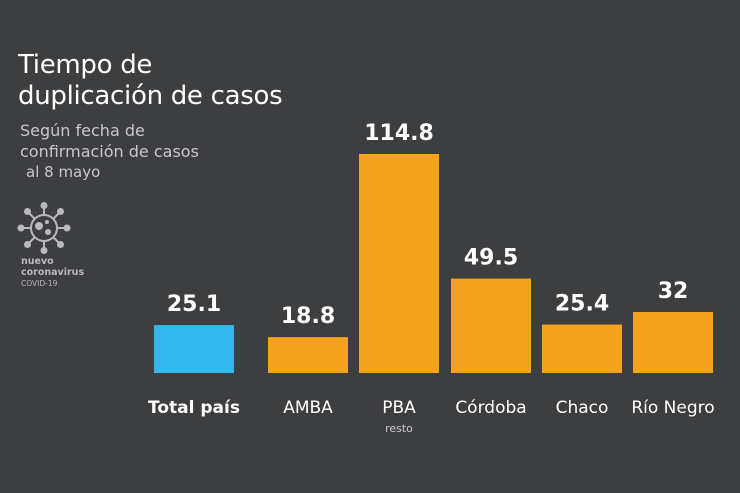 The height and width of the screenshot is (493, 740). I want to click on value-label-3: 49.5, so click(491, 258).